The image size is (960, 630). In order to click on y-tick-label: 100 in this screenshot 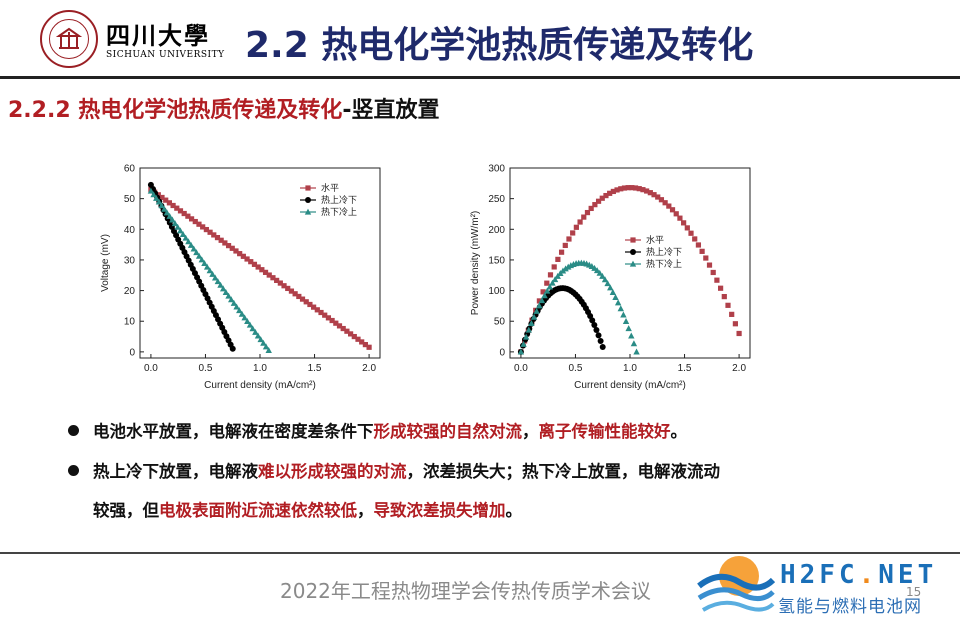, I will do `click(496, 291)`.